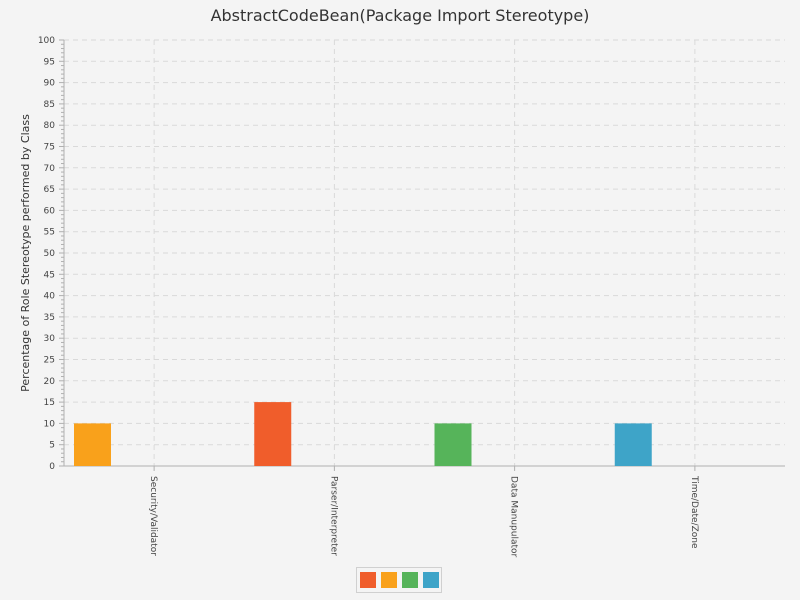 This screenshot has width=800, height=600. What do you see at coordinates (50, 382) in the screenshot?
I see `y-tick-label: 20` at bounding box center [50, 382].